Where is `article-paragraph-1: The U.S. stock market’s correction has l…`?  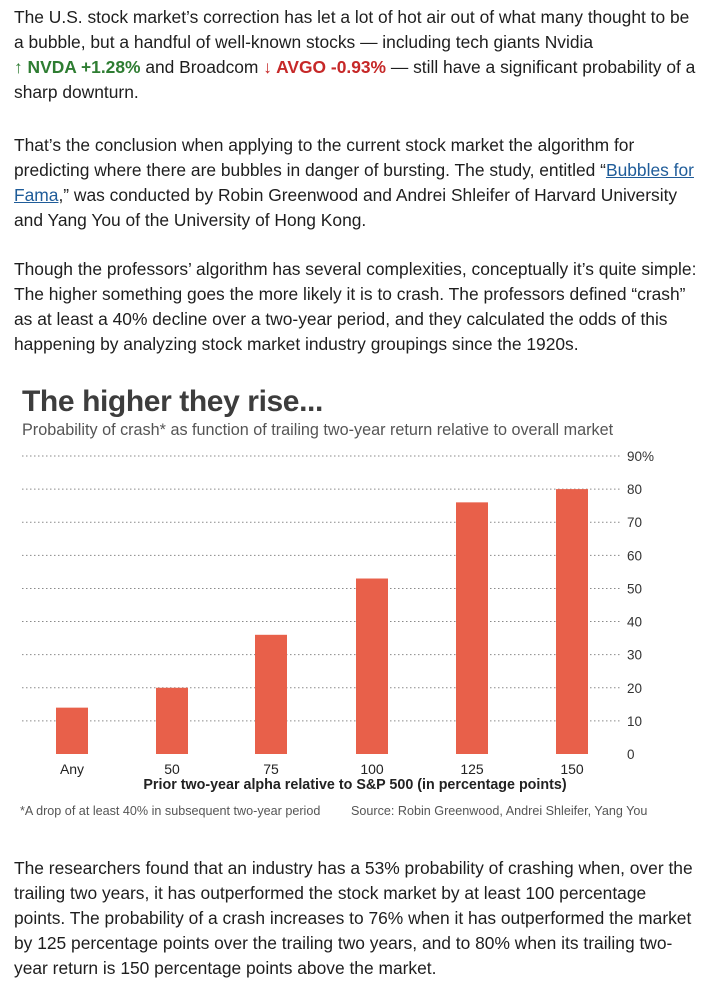 article-paragraph-1: The U.S. stock market’s correction has l… is located at coordinates (358, 55).